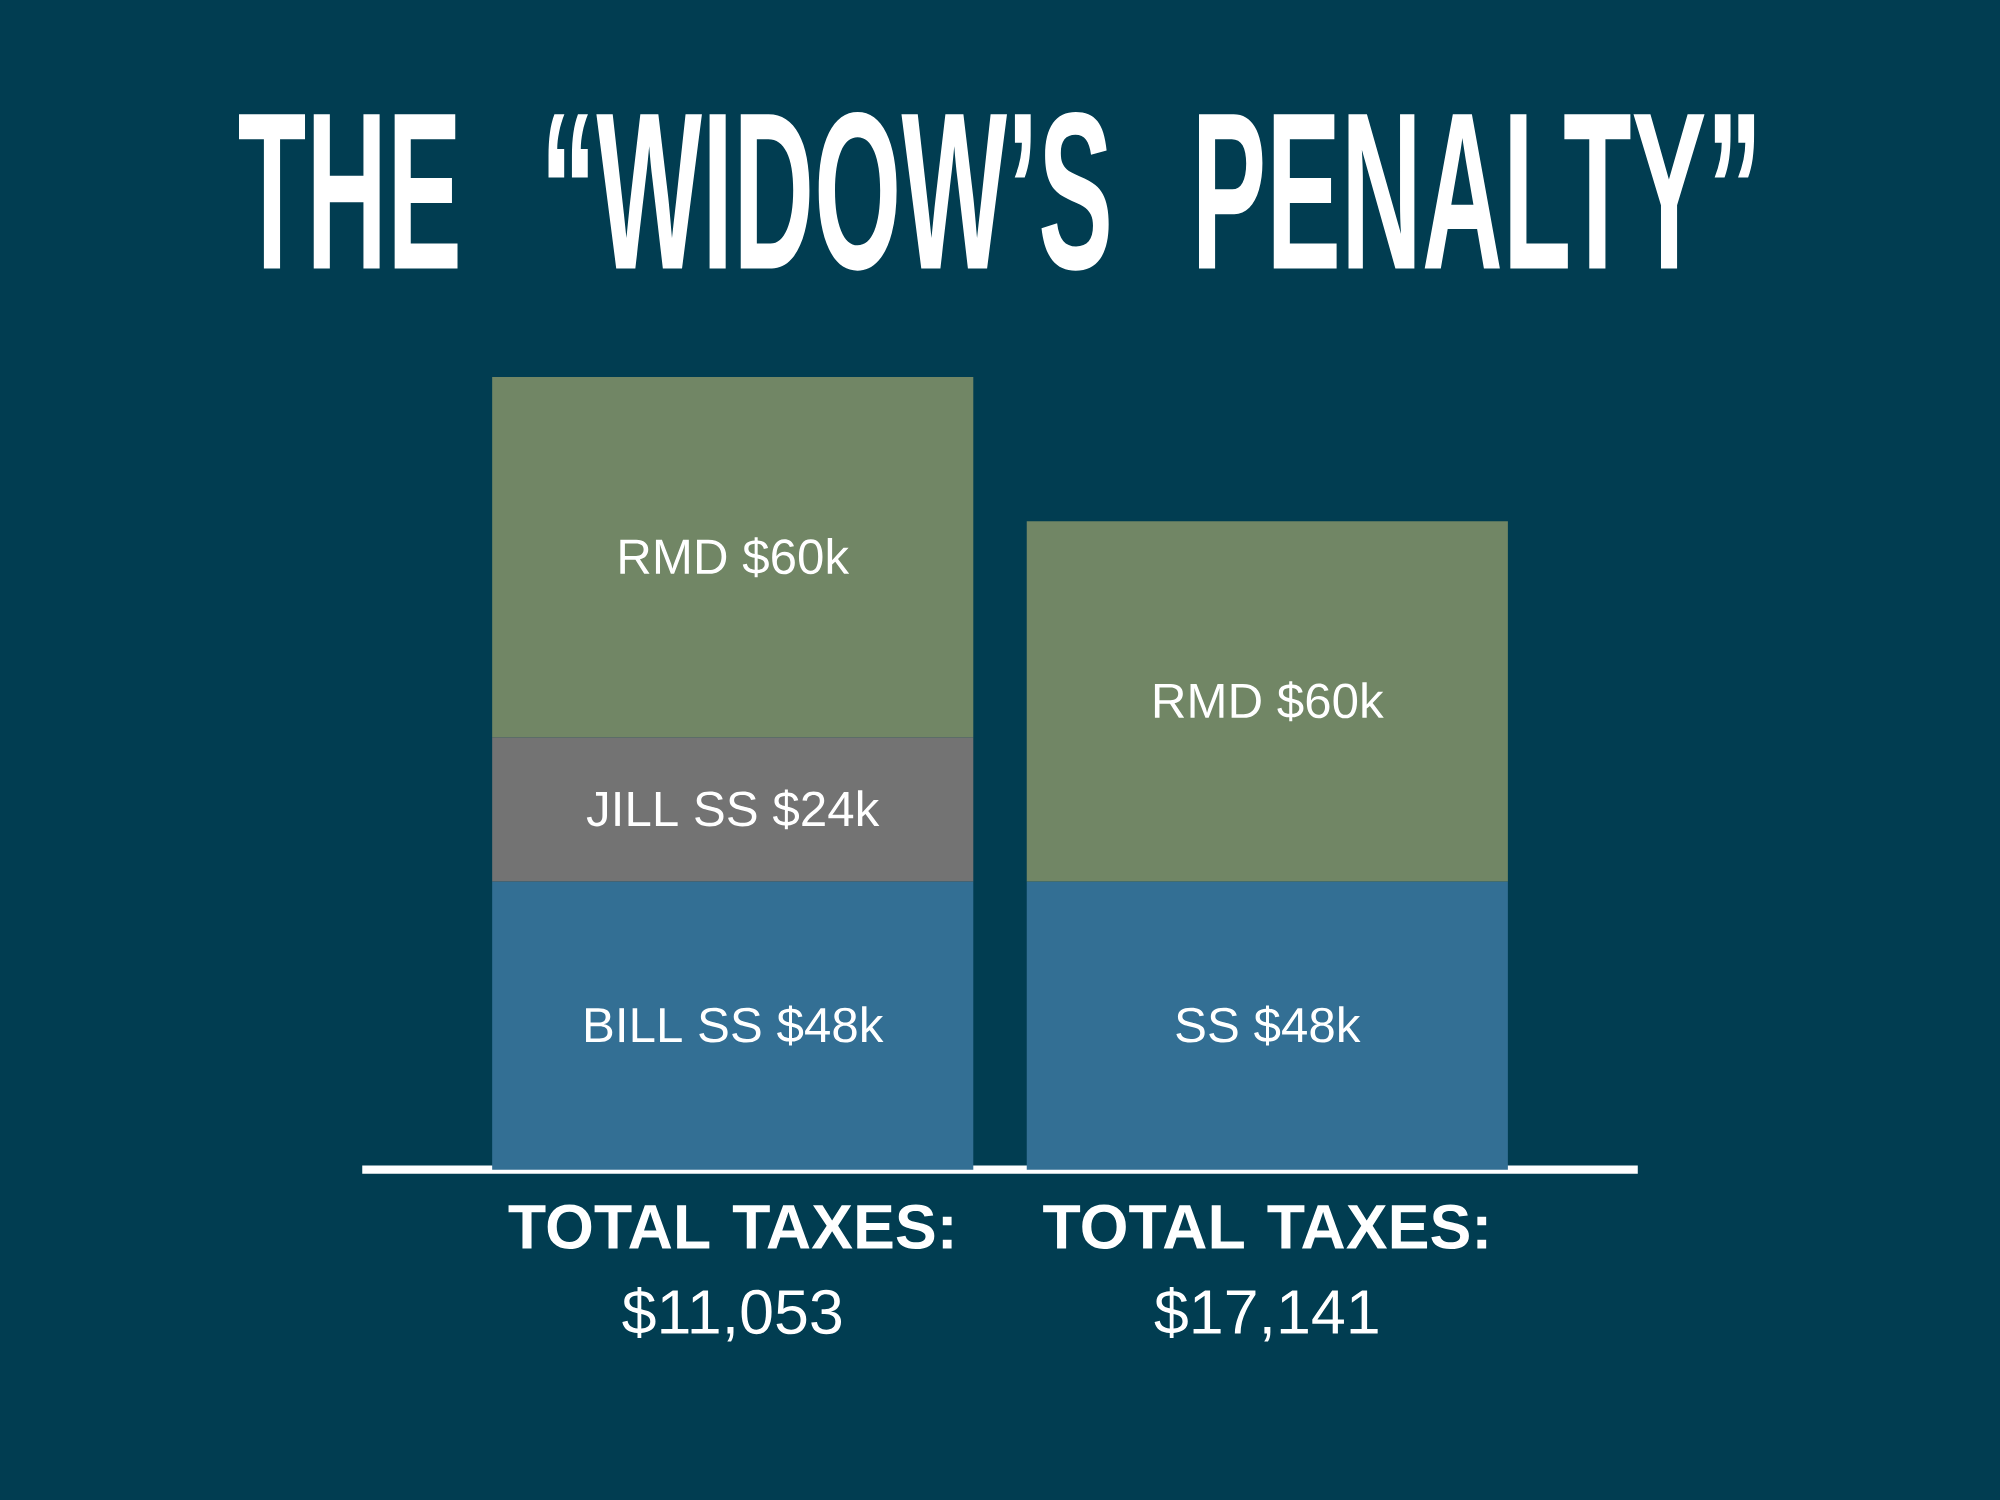  I want to click on data-label: BILL SS $48k, so click(735, 1025).